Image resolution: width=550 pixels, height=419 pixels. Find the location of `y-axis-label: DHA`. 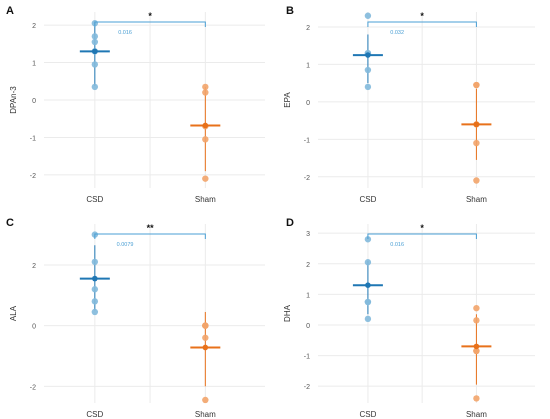

y-axis-label: DHA is located at coordinates (287, 313).